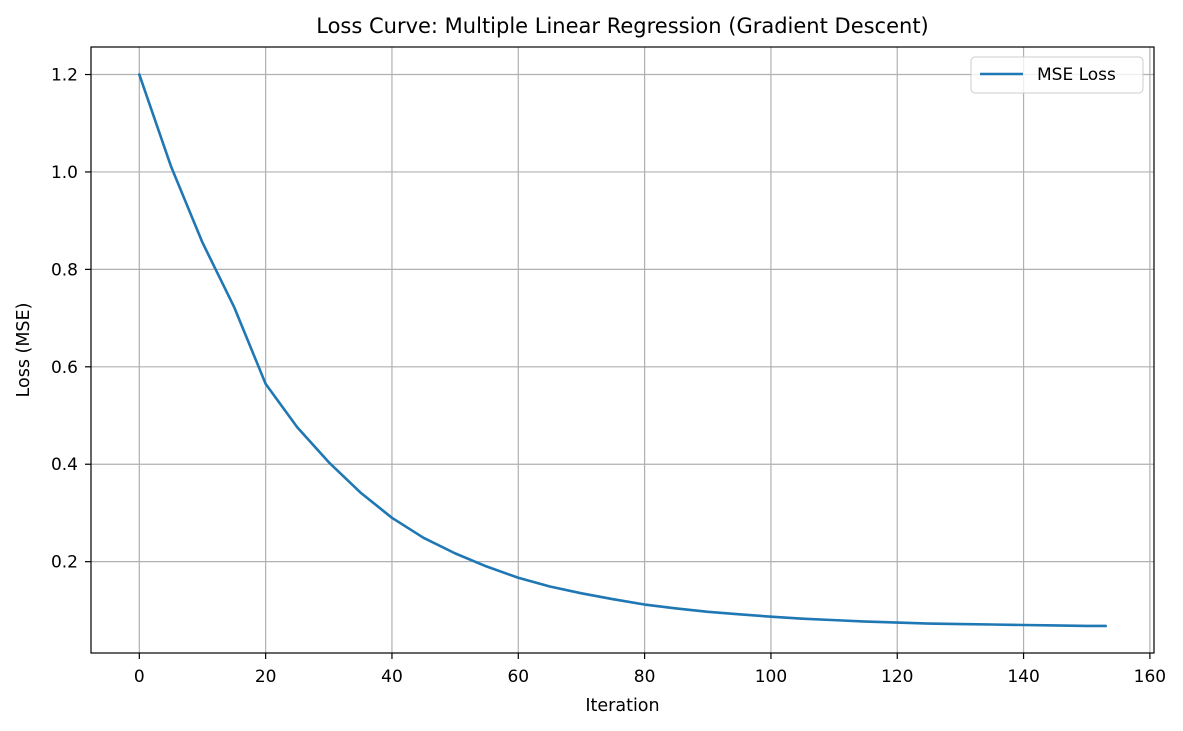 This screenshot has width=1183, height=731. I want to click on x-axis-title: Iteration, so click(622, 706).